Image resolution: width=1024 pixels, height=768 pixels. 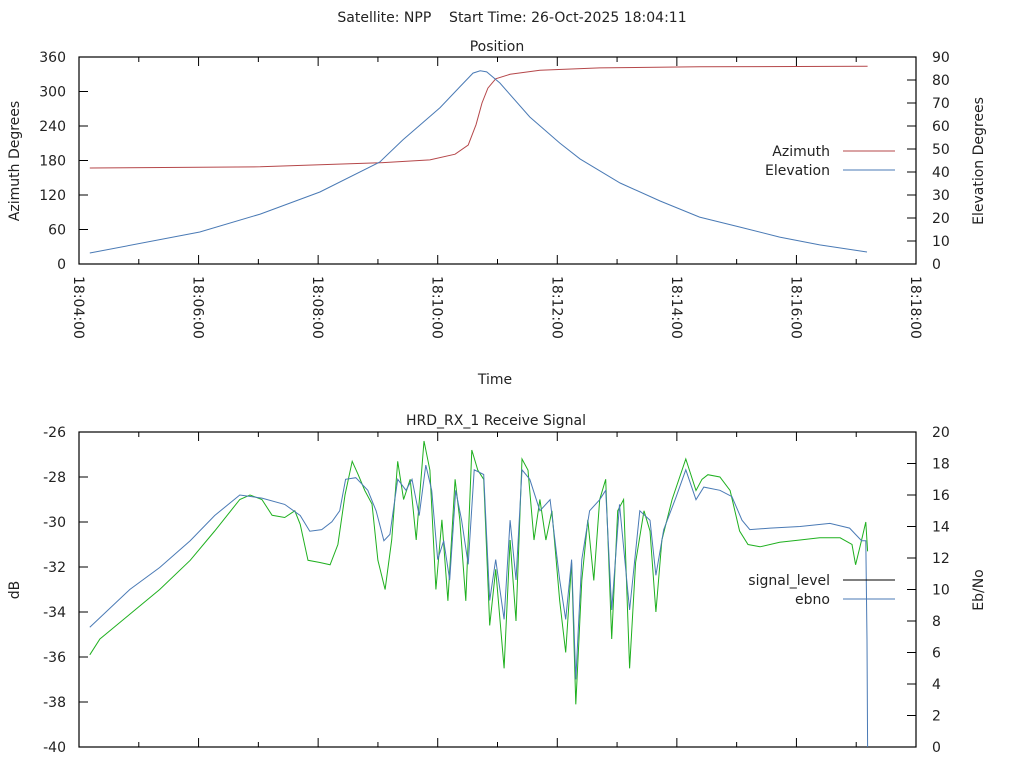 What do you see at coordinates (941, 173) in the screenshot?
I see `y2-tick-label: 40` at bounding box center [941, 173].